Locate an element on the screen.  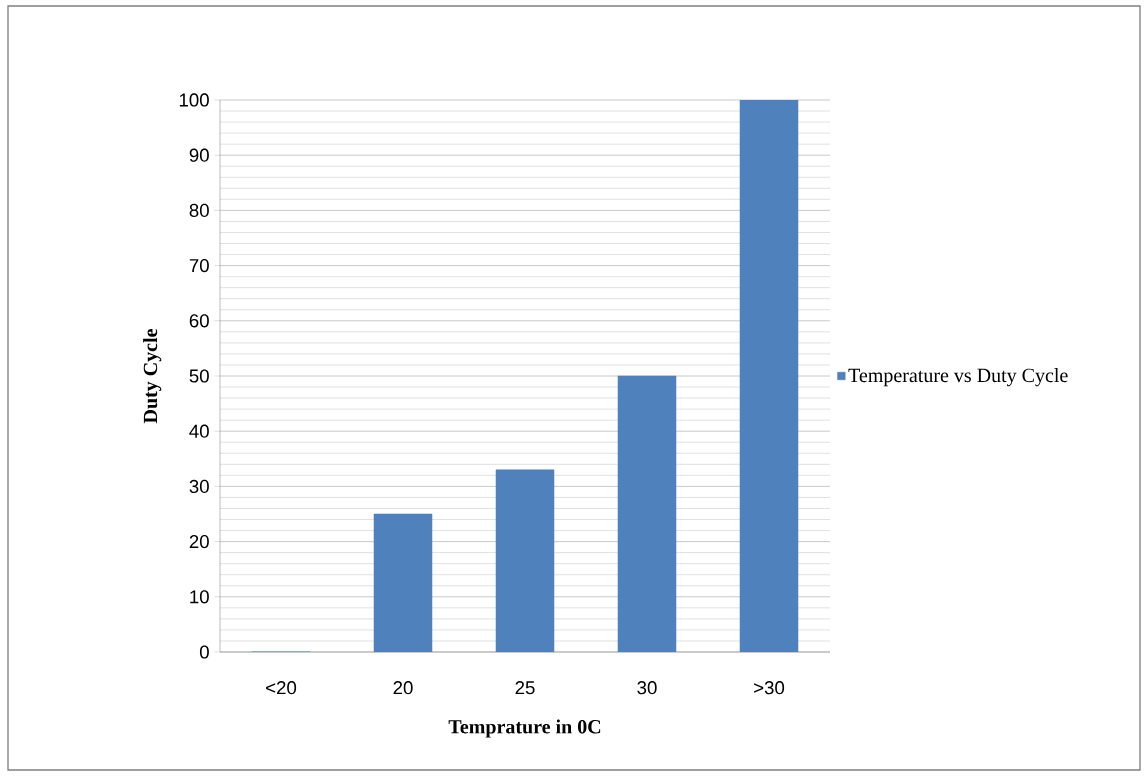
x-tick-label: >30 is located at coordinates (769, 688).